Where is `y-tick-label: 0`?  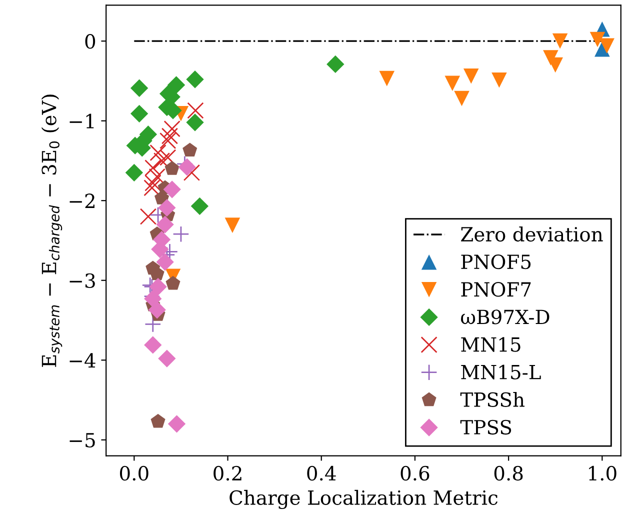 y-tick-label: 0 is located at coordinates (90, 41).